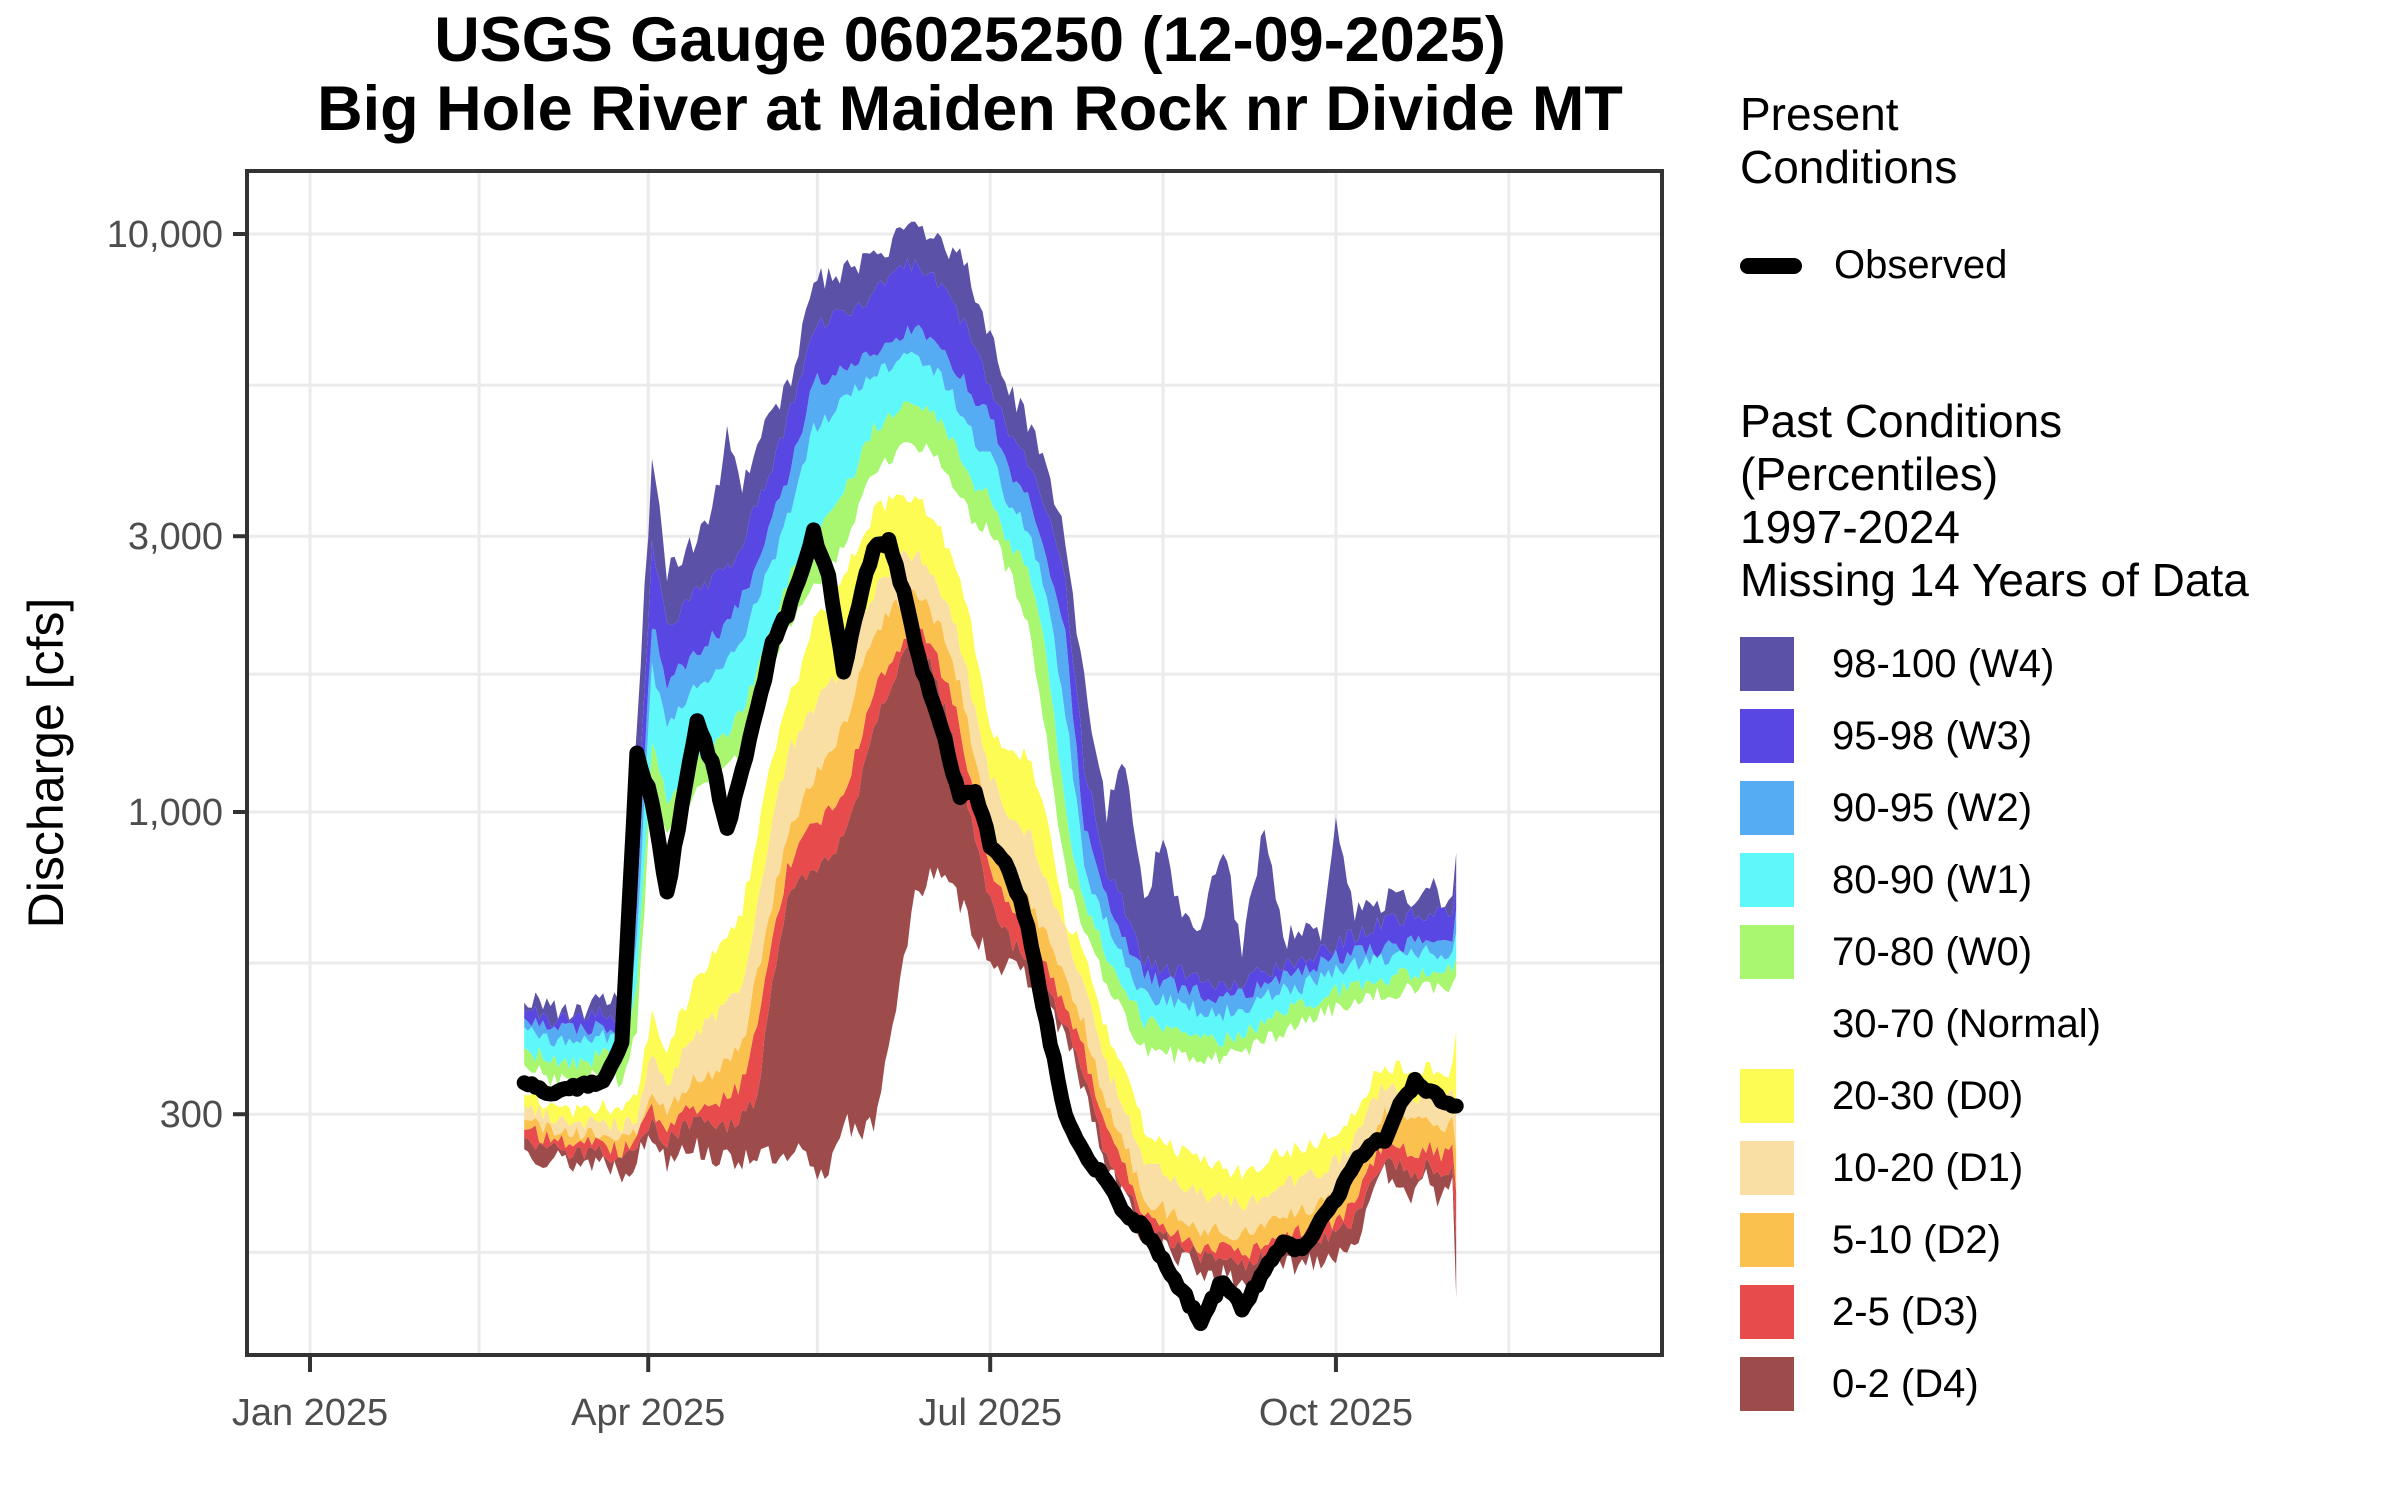  What do you see at coordinates (1921, 265) in the screenshot?
I see `observed-label: Observed` at bounding box center [1921, 265].